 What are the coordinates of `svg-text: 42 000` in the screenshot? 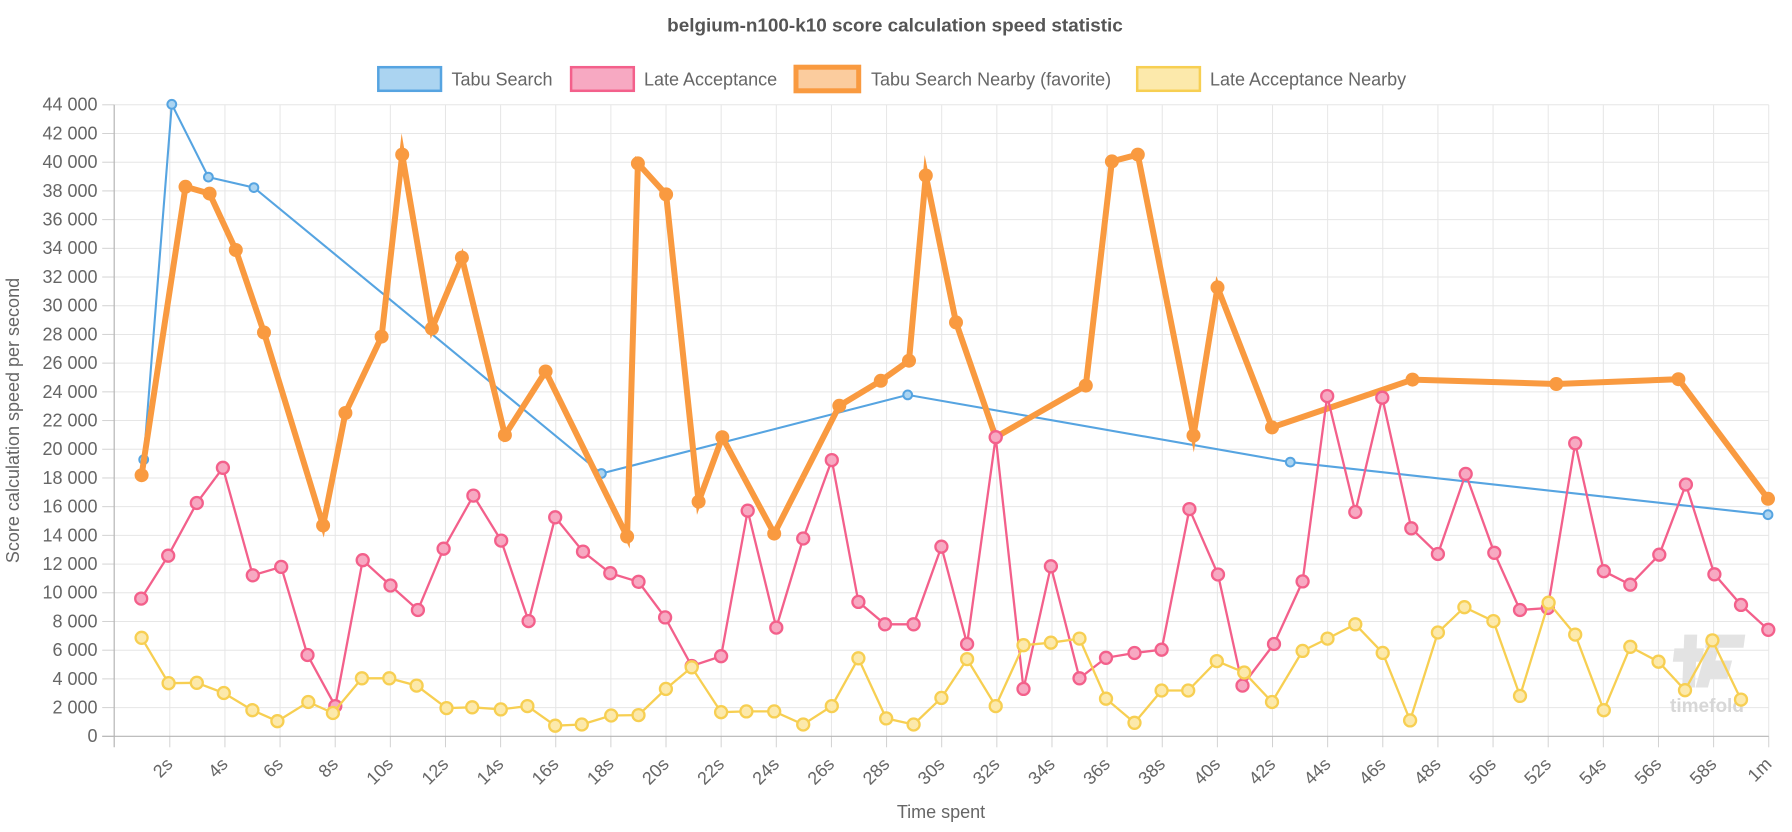 It's located at (69, 133).